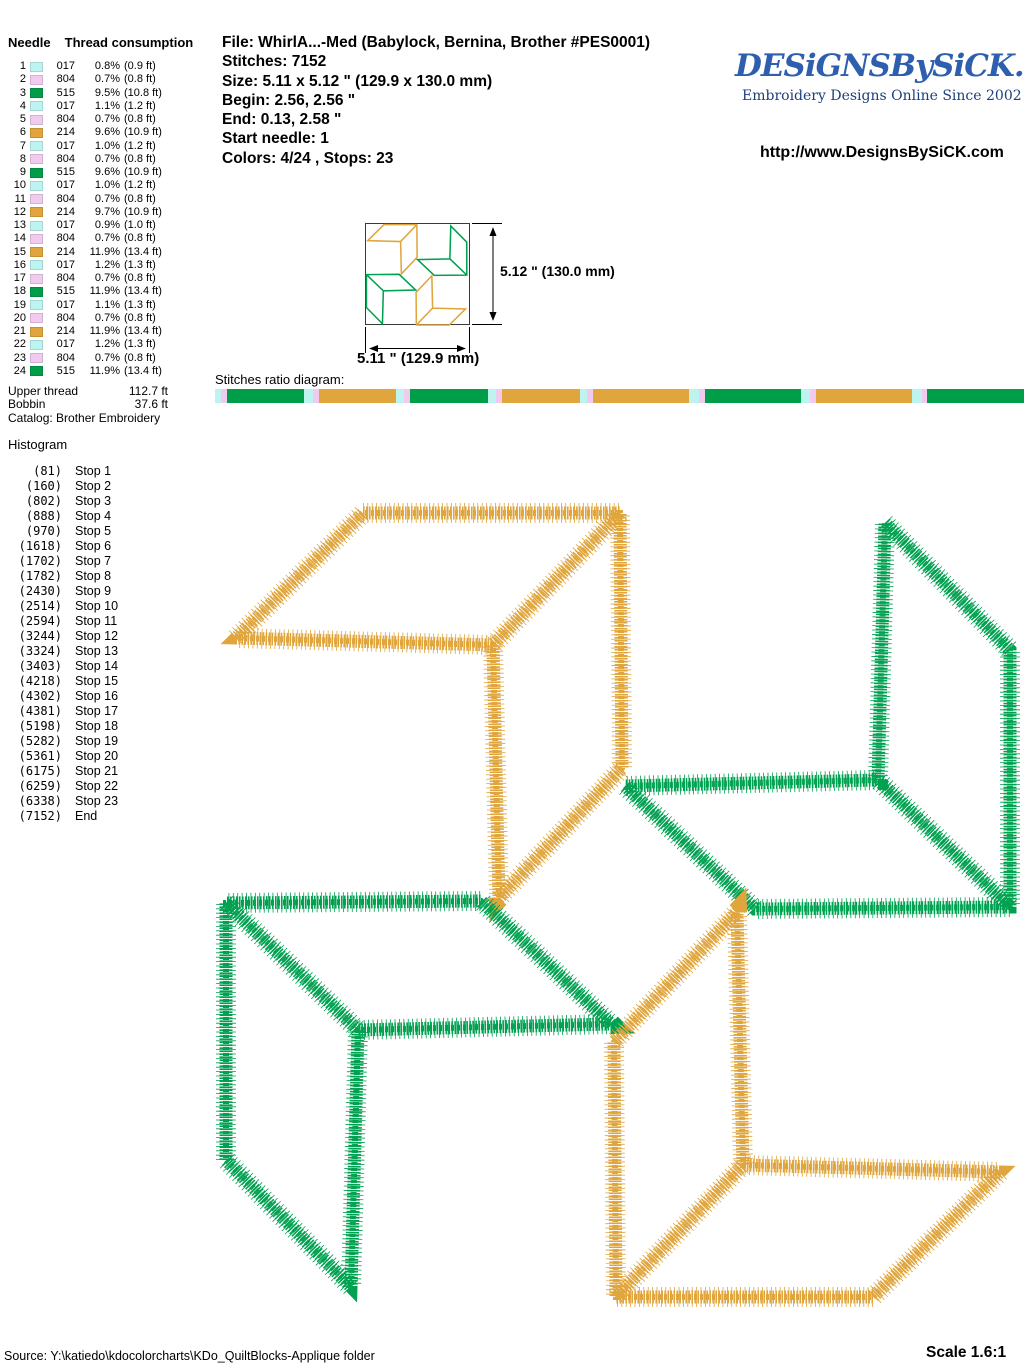  Describe the element at coordinates (129, 42) in the screenshot. I see `consumption-column-header: Thread consumption` at that location.